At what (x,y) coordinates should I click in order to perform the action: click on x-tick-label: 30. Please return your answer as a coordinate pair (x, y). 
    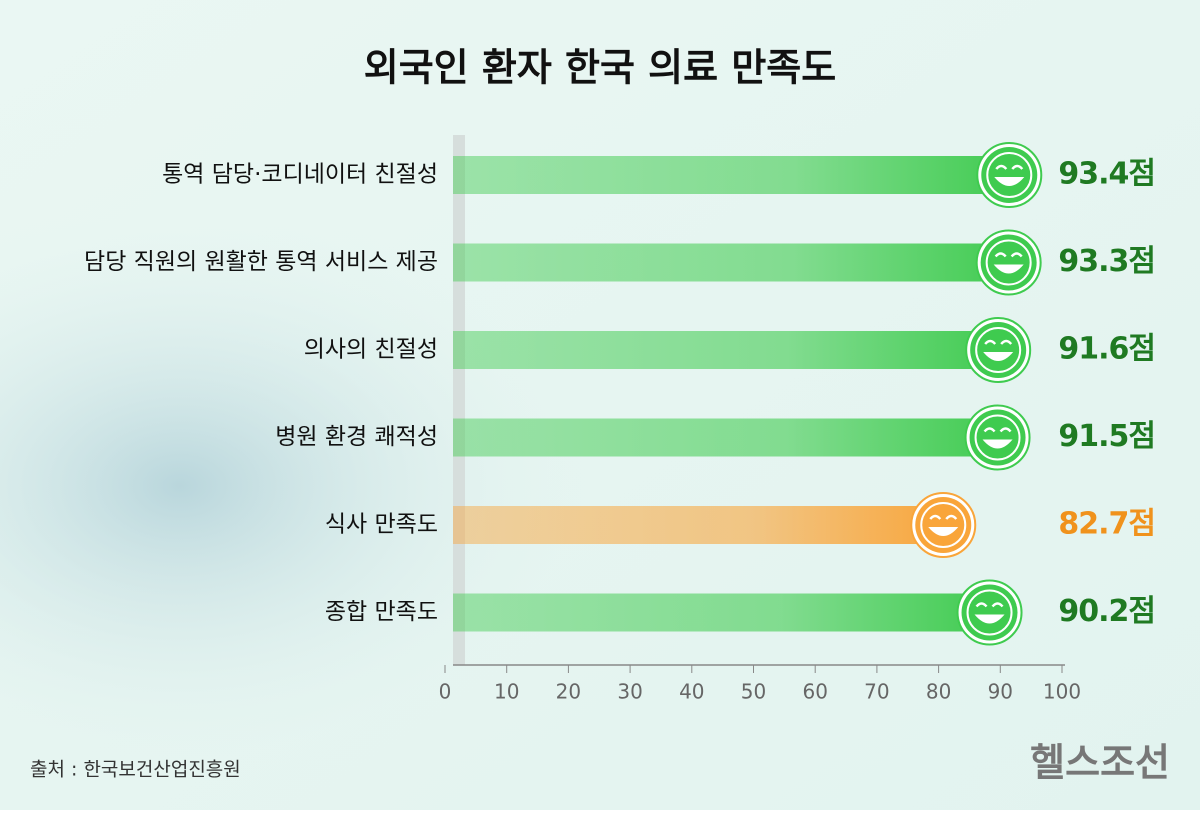
    Looking at the image, I should click on (629, 692).